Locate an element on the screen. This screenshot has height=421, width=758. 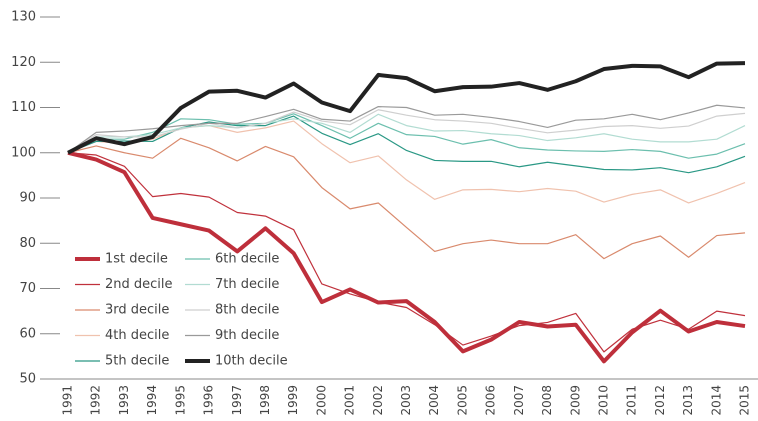
x-tick-label: 2011 is located at coordinates (632, 400).